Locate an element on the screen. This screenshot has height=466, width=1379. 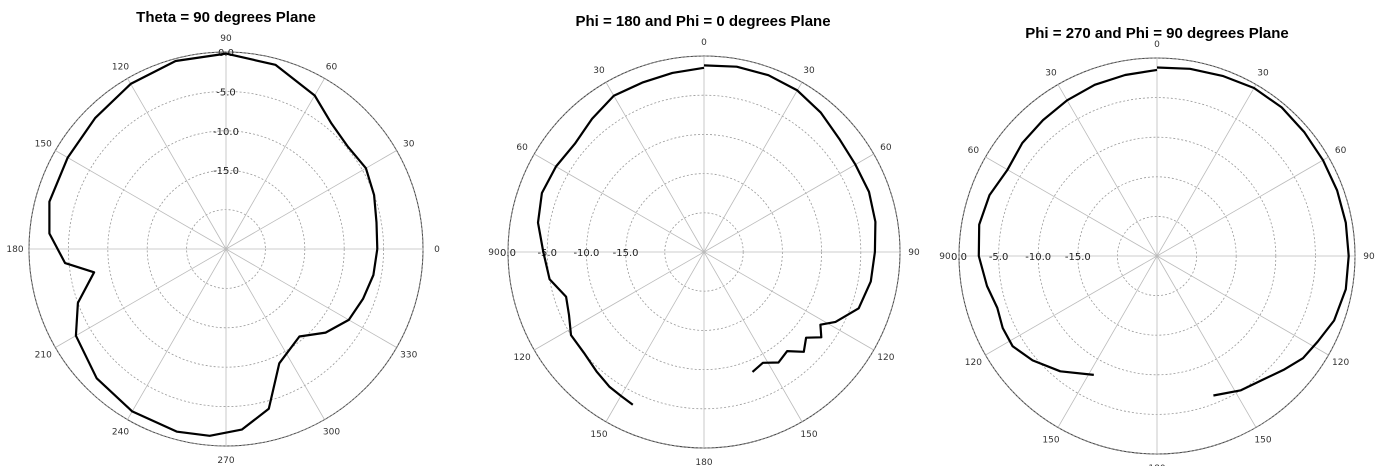
chart-title: Phi = 270 and Phi = 90 degrees Plane is located at coordinates (1156, 33).